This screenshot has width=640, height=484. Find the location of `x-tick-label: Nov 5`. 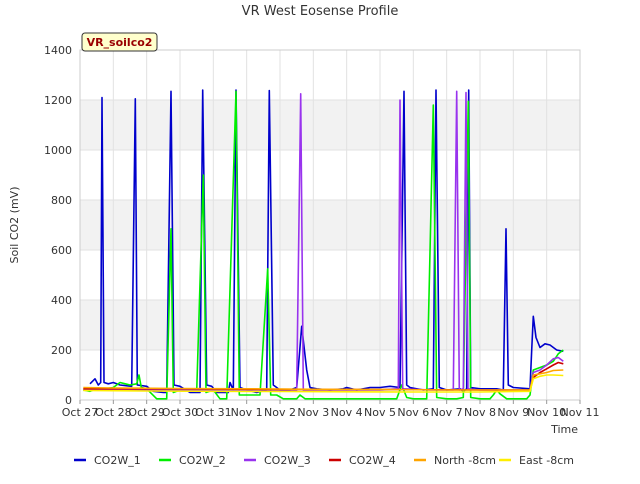

x-tick-label: Nov 5 is located at coordinates (380, 412).